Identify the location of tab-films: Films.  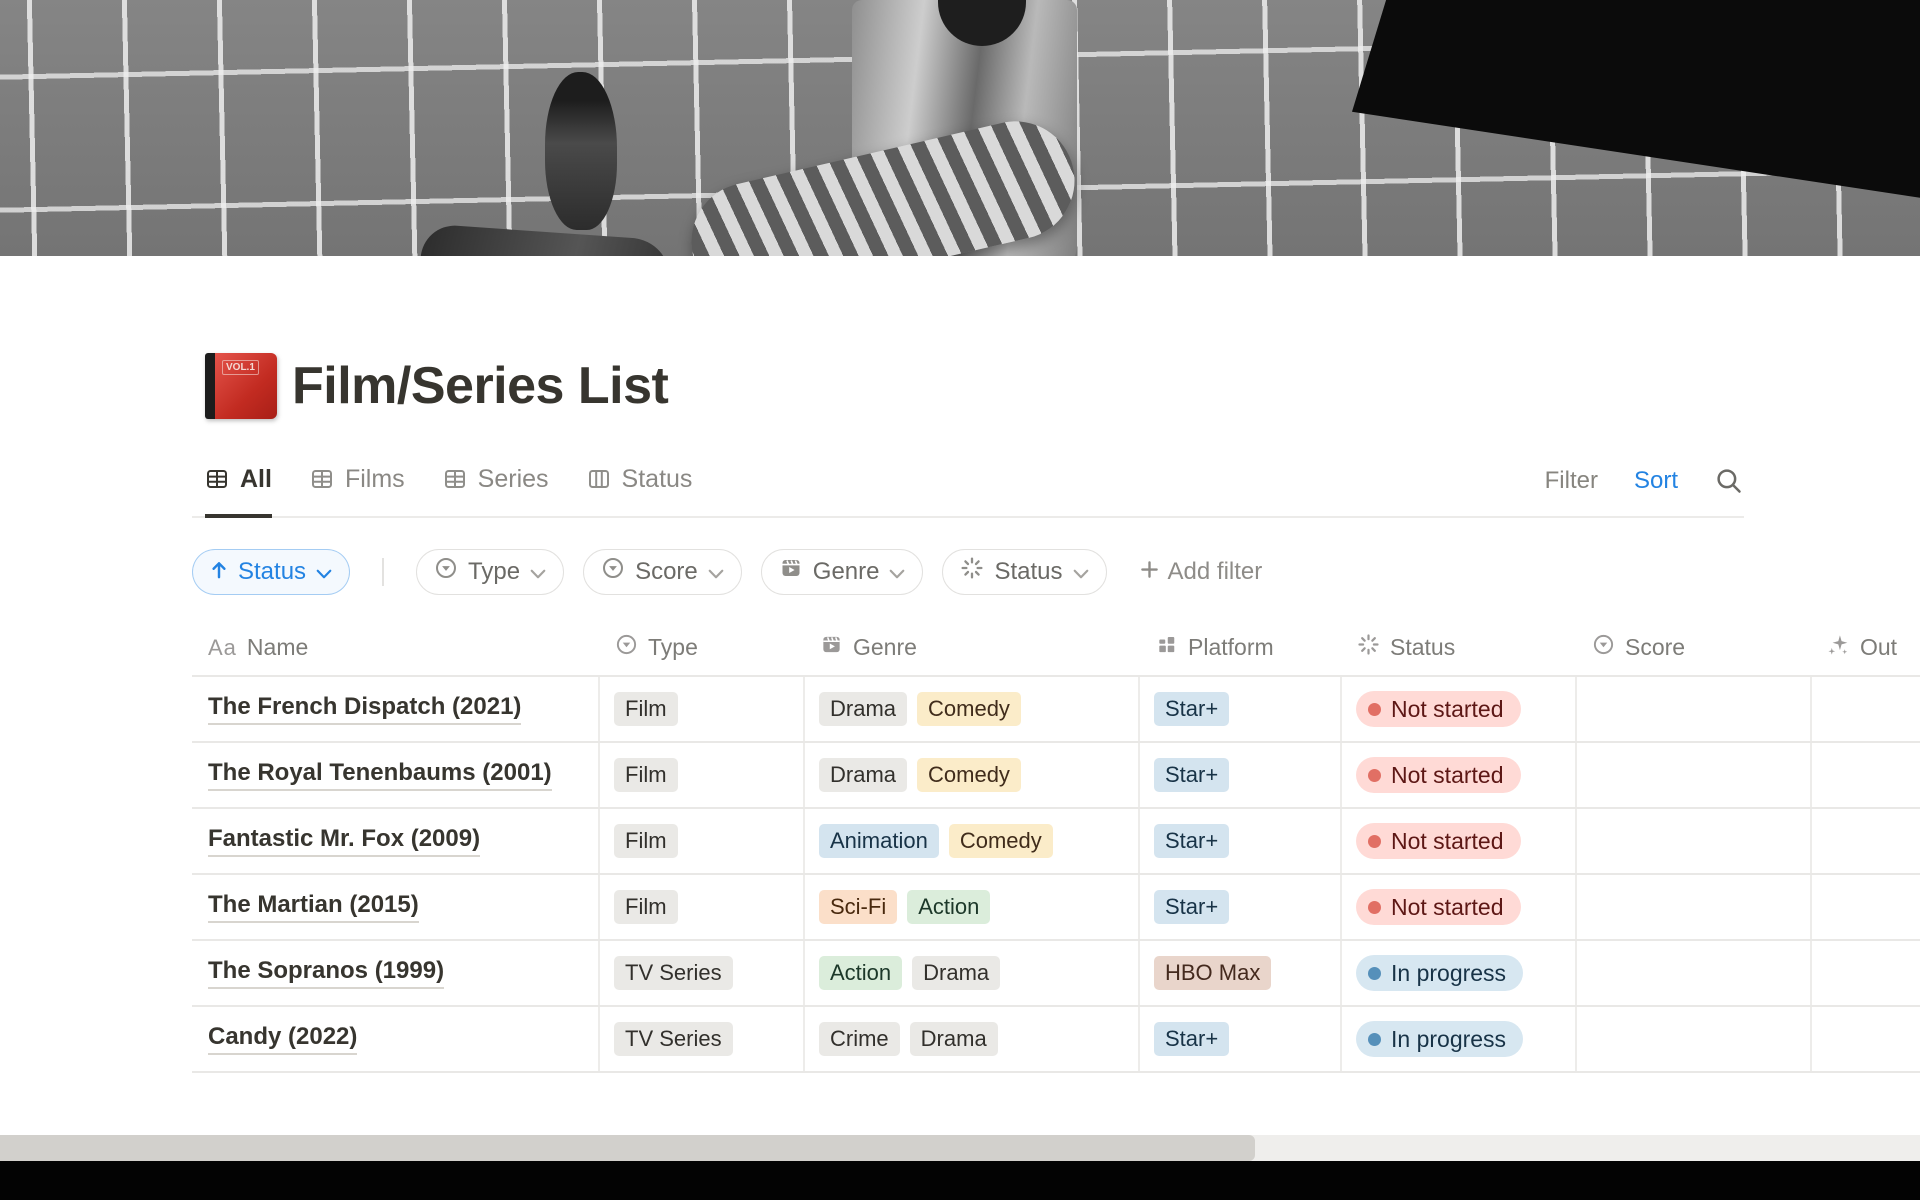
(357, 489).